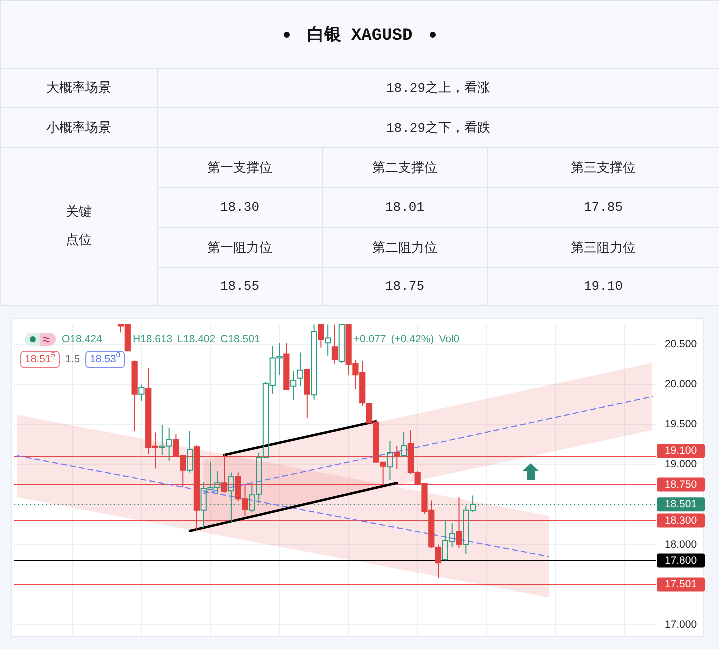 The image size is (719, 649). Describe the element at coordinates (438, 88) in the screenshot. I see `text: 18.29之上，看涨` at that location.